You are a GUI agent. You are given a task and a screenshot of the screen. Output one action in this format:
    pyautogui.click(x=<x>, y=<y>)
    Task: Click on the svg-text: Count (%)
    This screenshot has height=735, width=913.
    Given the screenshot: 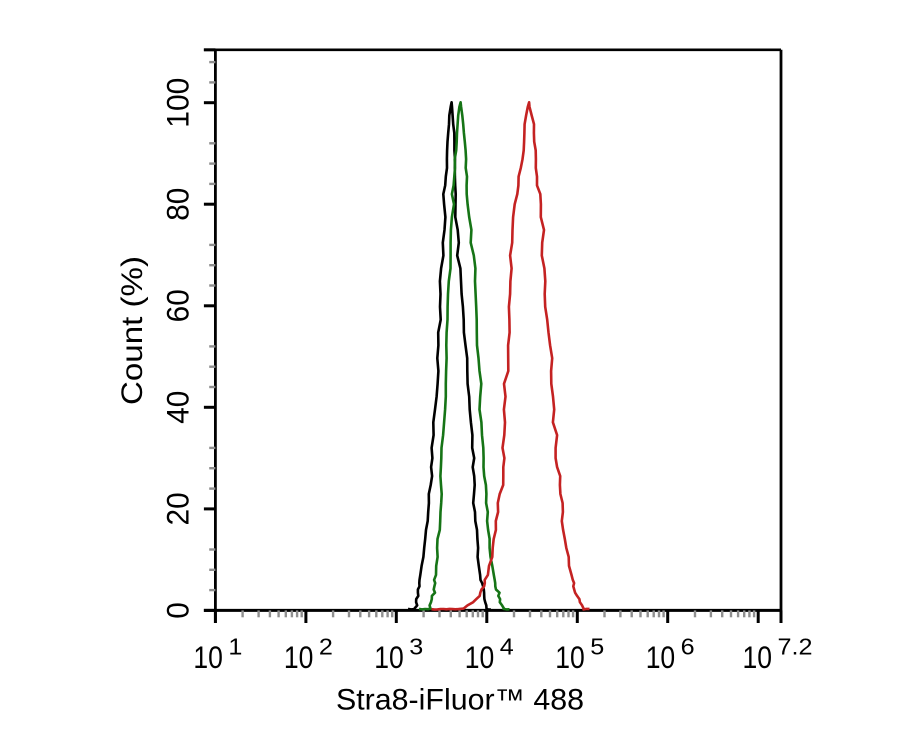 What is the action you would take?
    pyautogui.click(x=132, y=330)
    